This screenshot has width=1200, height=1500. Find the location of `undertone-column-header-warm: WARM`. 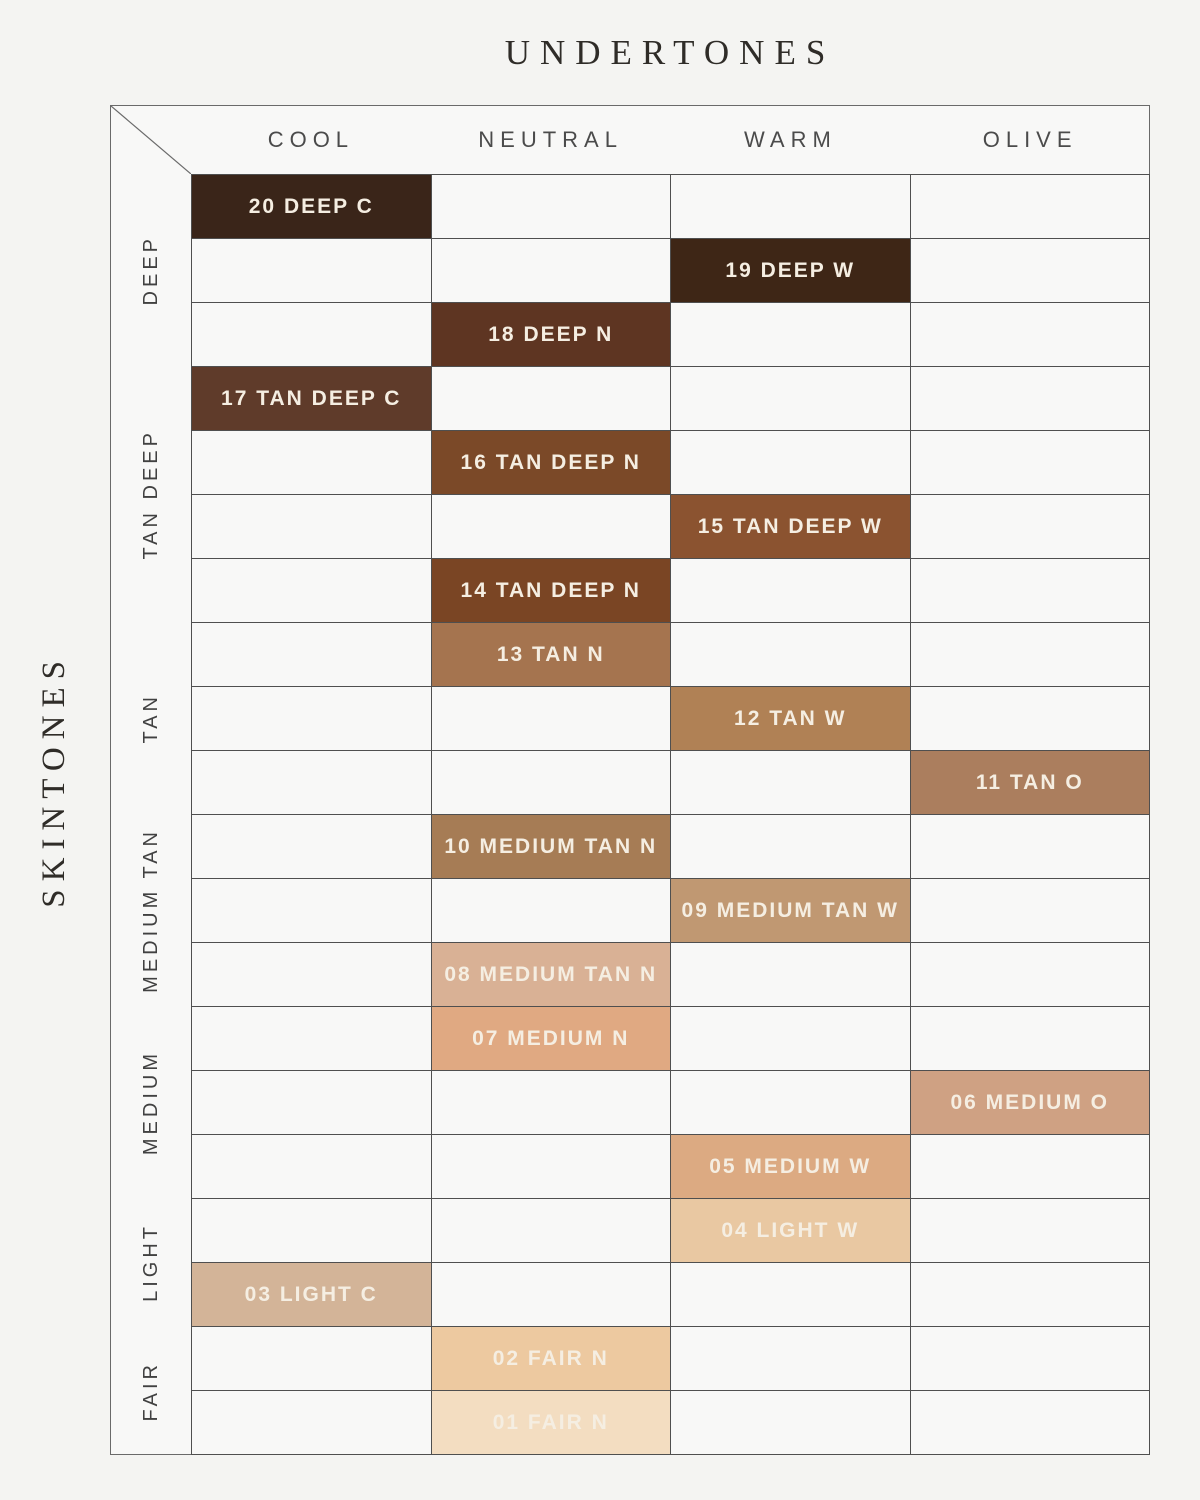

undertone-column-header-warm: WARM is located at coordinates (790, 139).